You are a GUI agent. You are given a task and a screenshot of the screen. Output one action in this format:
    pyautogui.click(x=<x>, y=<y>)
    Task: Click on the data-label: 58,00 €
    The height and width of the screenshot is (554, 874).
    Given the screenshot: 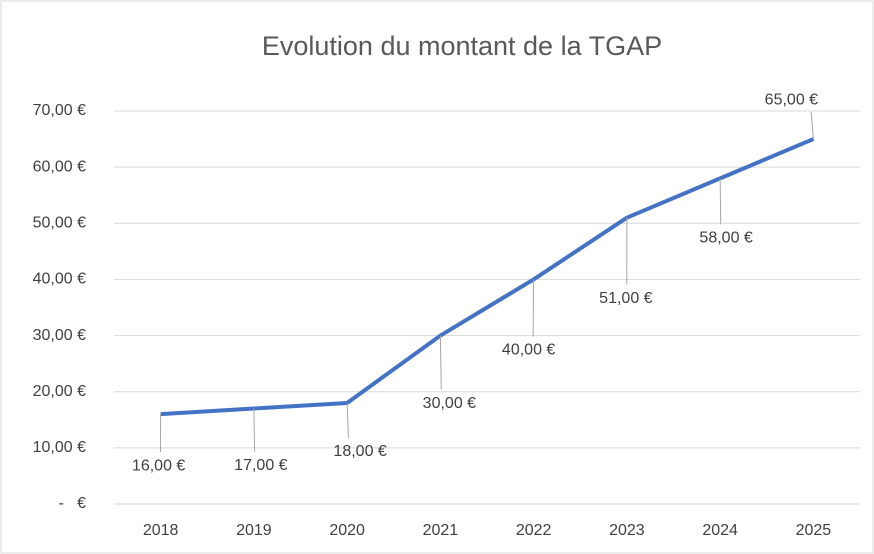 What is the action you would take?
    pyautogui.click(x=725, y=238)
    